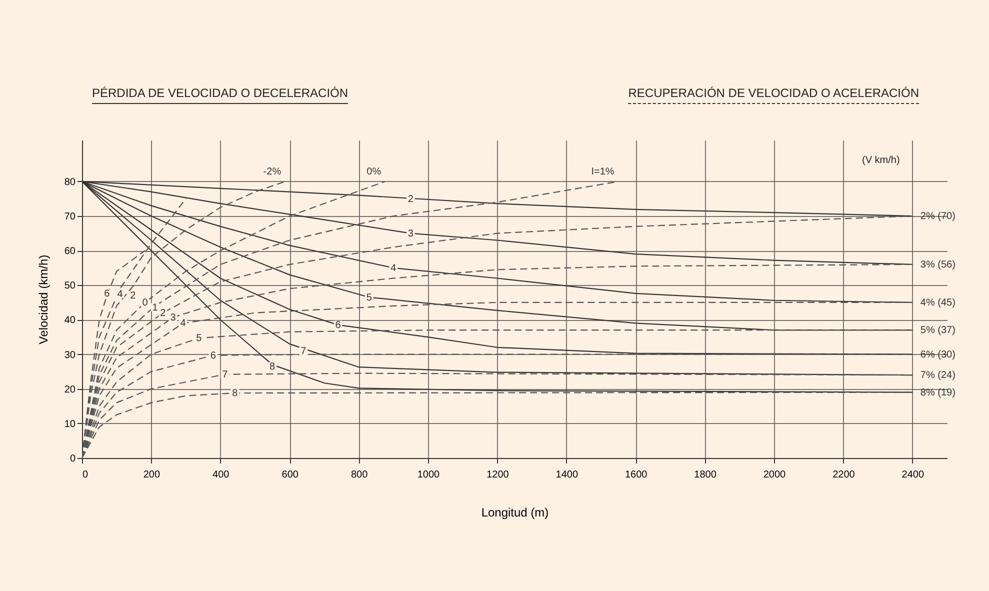  I want to click on series-label: 7% (24), so click(938, 376).